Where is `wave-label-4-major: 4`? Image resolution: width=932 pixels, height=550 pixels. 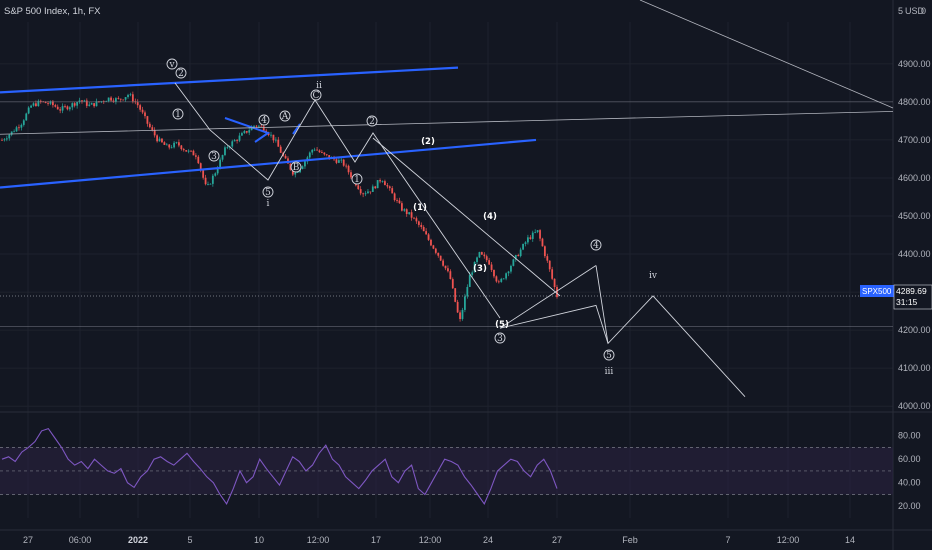
wave-label-4-major: 4 is located at coordinates (596, 245).